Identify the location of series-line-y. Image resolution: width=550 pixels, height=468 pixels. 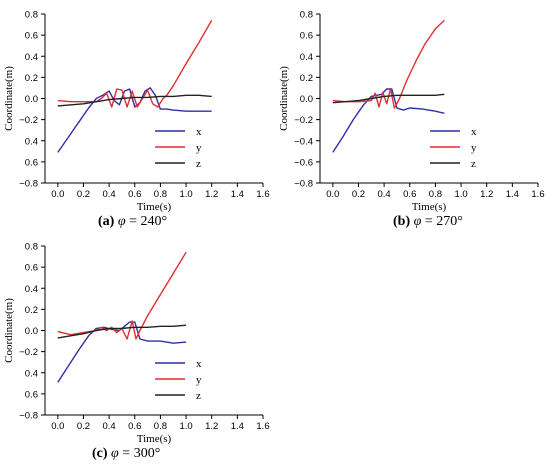
(135, 63).